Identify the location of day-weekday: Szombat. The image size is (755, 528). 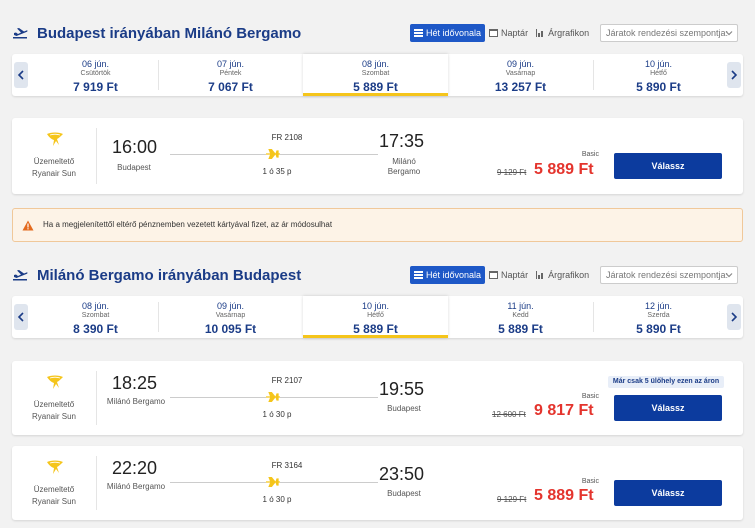
(375, 73).